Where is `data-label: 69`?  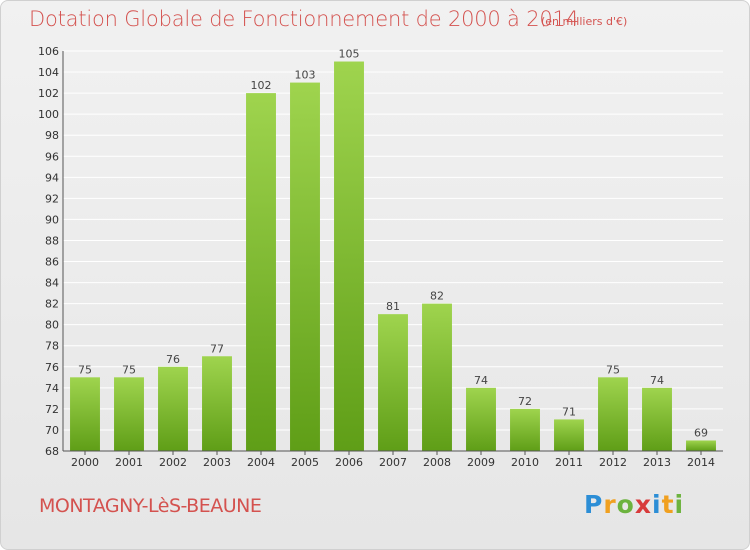
data-label: 69 is located at coordinates (701, 432).